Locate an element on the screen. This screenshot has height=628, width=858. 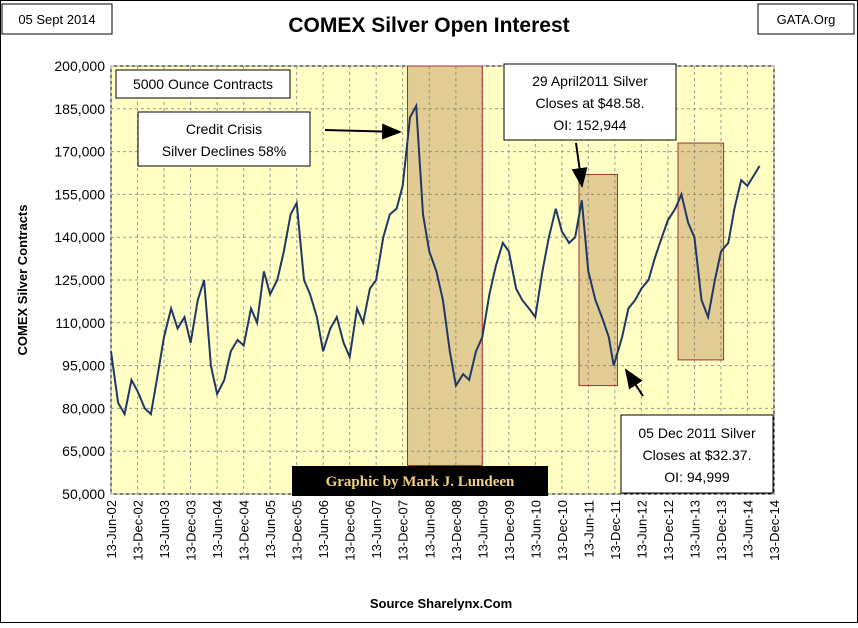
y-axis-label: COMEX Silver Contracts is located at coordinates (22, 280).